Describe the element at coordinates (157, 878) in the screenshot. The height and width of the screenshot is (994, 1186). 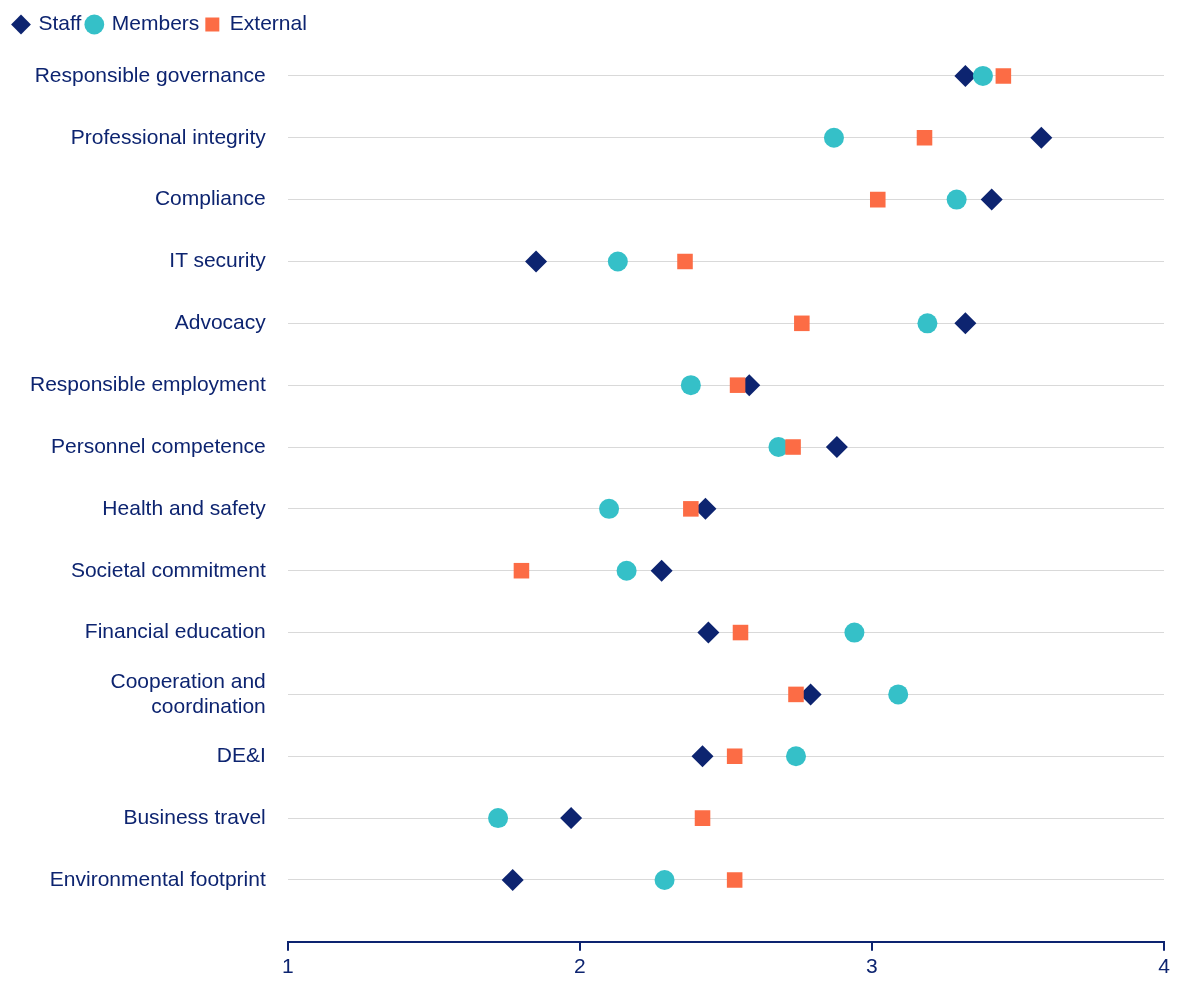
I see `y-tick-label: Environmental footprint` at that location.